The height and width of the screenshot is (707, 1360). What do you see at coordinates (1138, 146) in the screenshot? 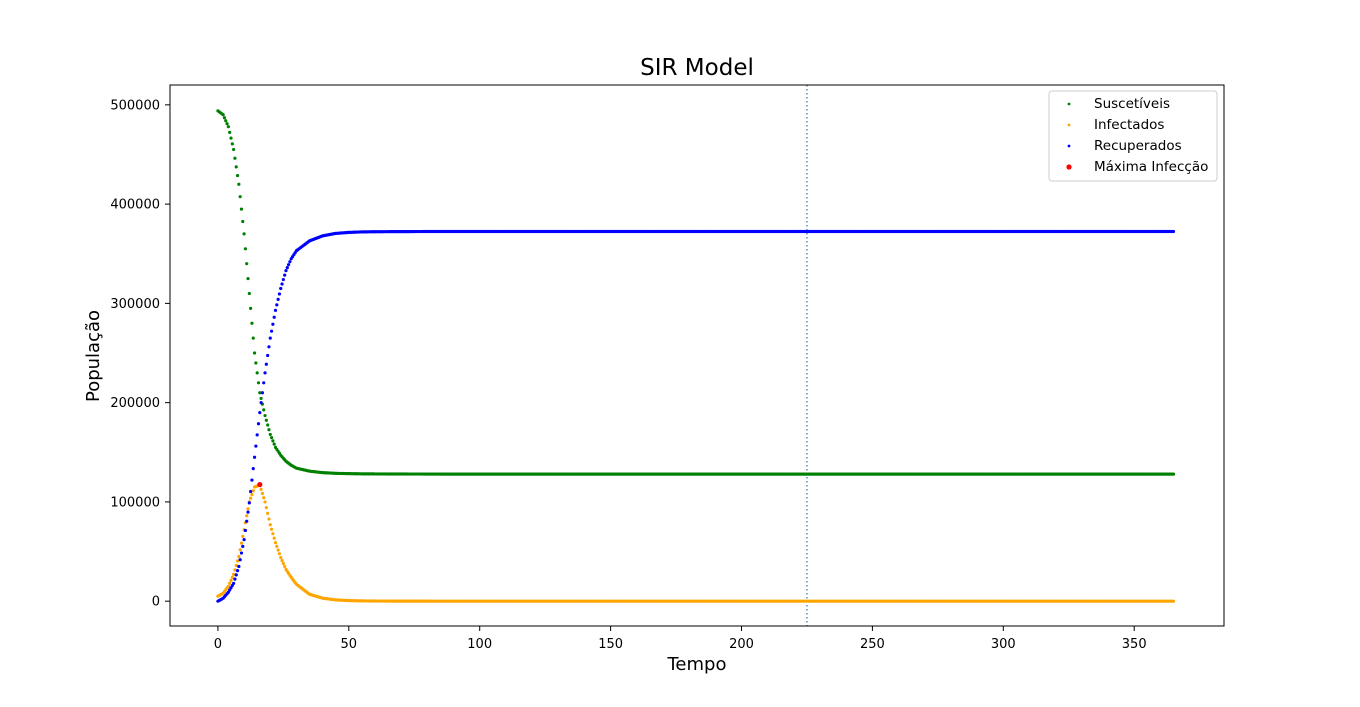
I see `legend-label: Recuperados` at bounding box center [1138, 146].